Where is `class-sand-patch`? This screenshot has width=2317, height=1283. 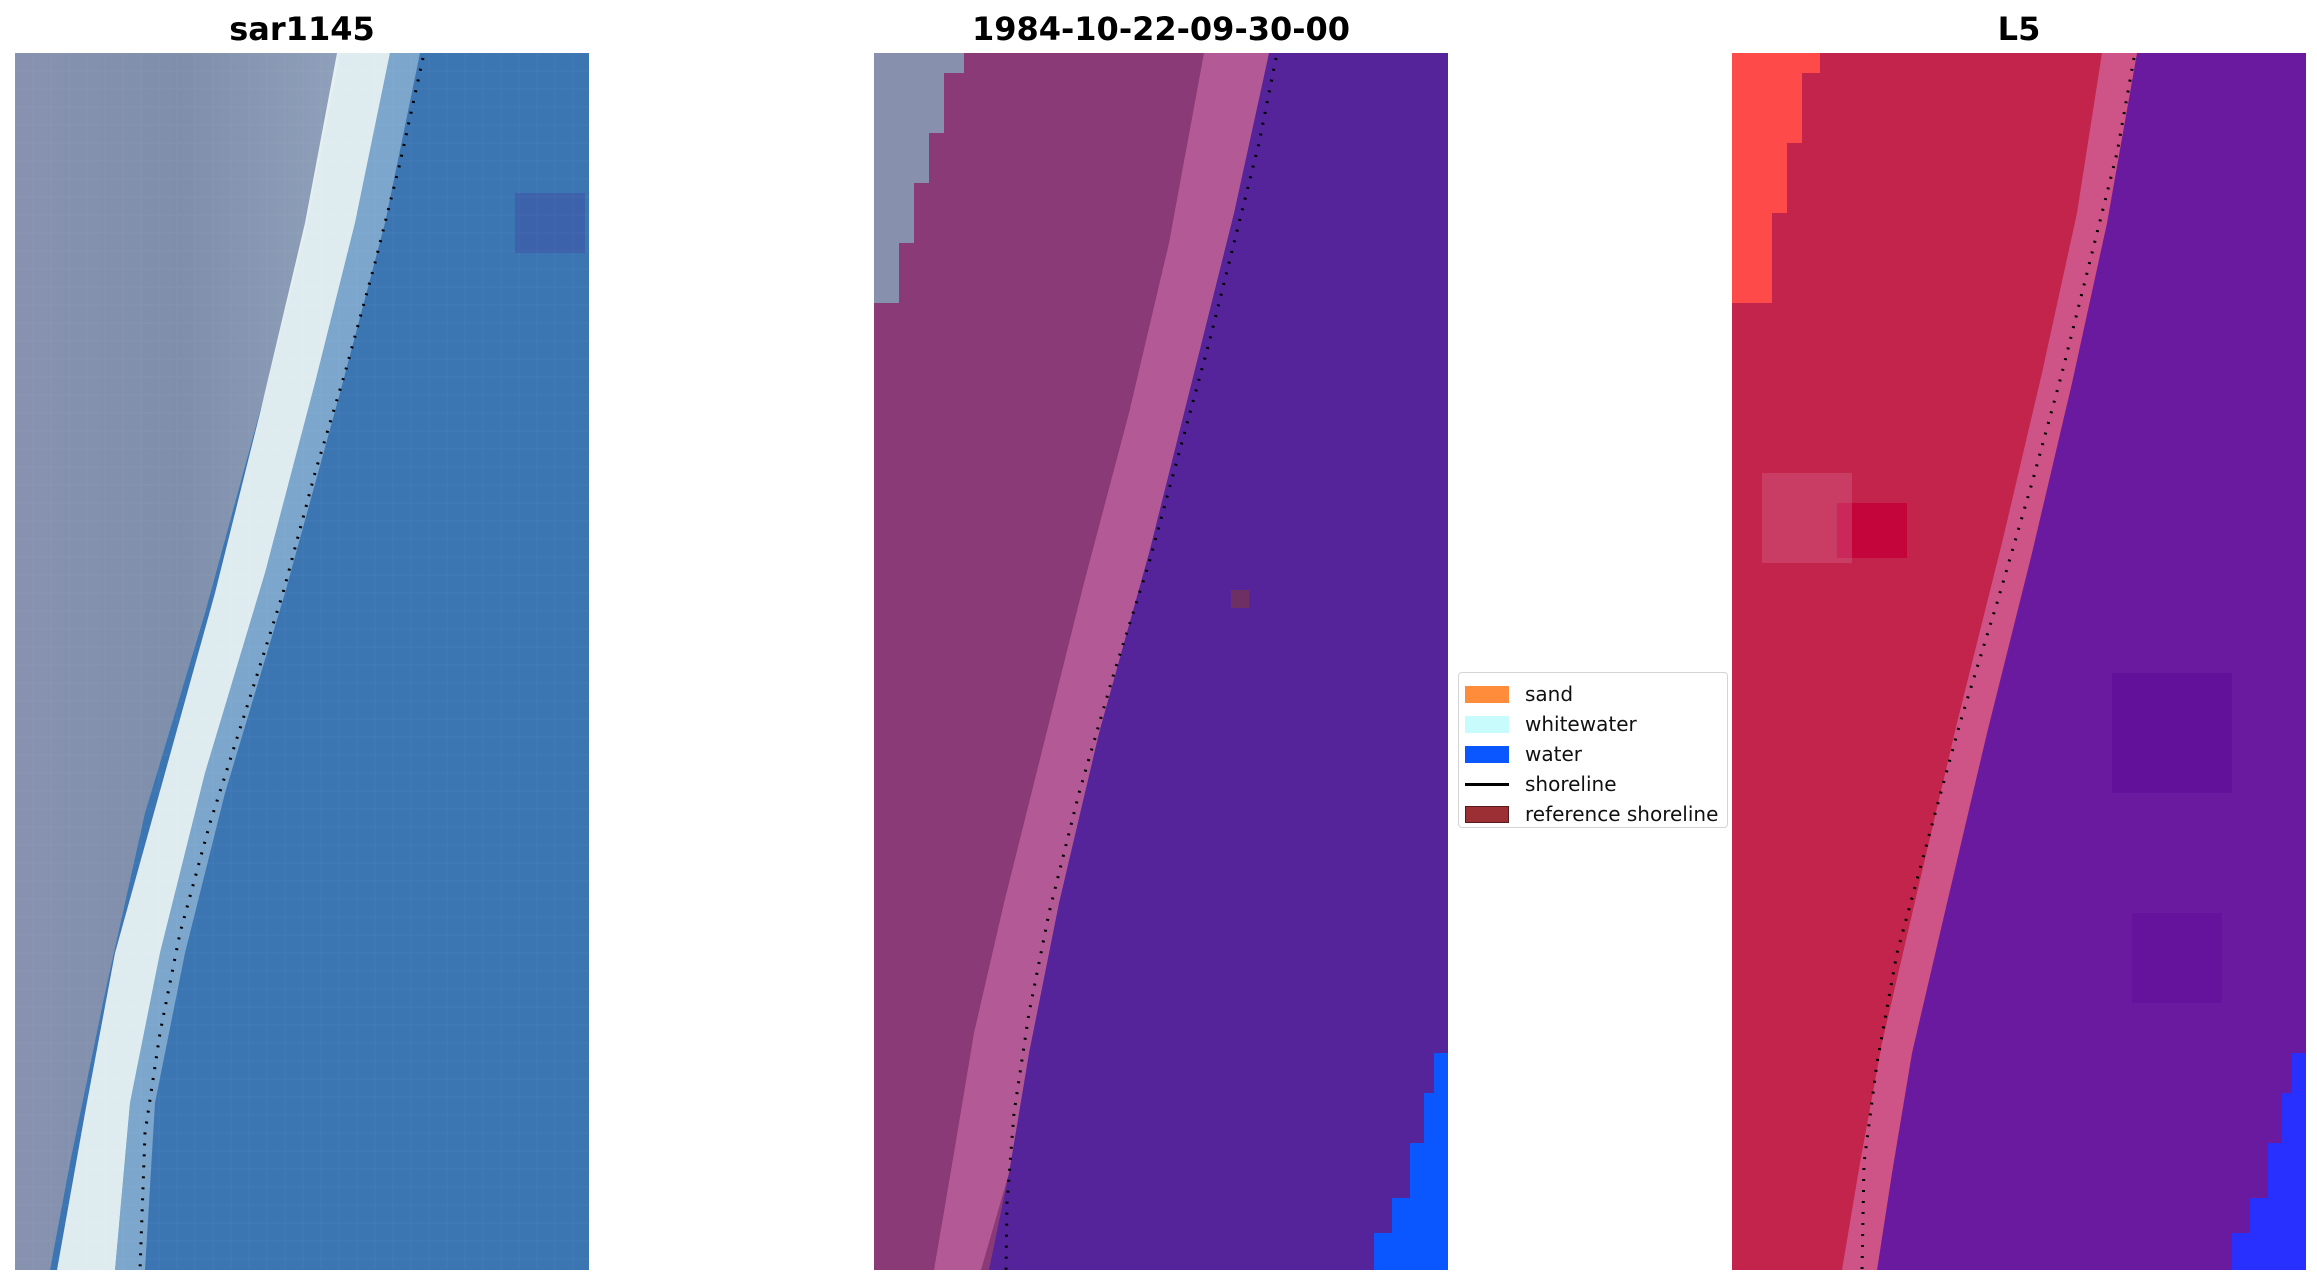 class-sand-patch is located at coordinates (919, 178).